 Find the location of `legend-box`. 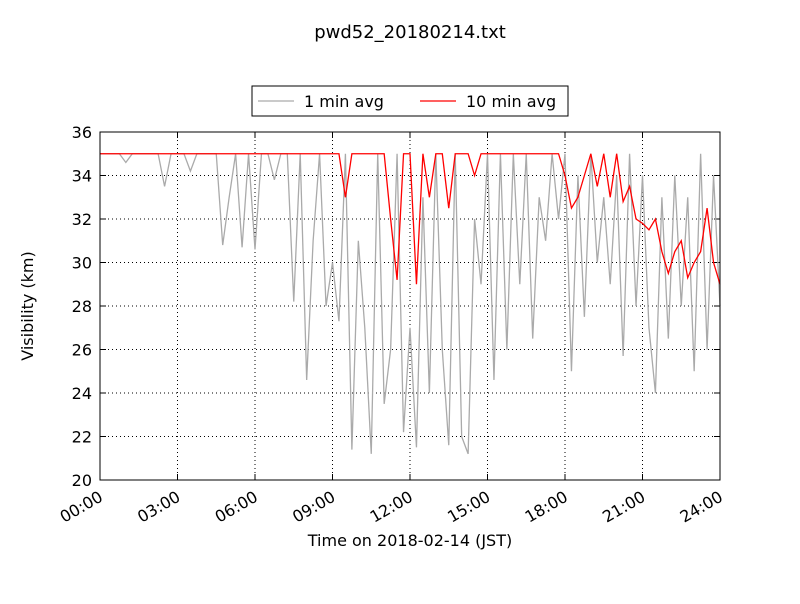

legend-box is located at coordinates (410, 101).